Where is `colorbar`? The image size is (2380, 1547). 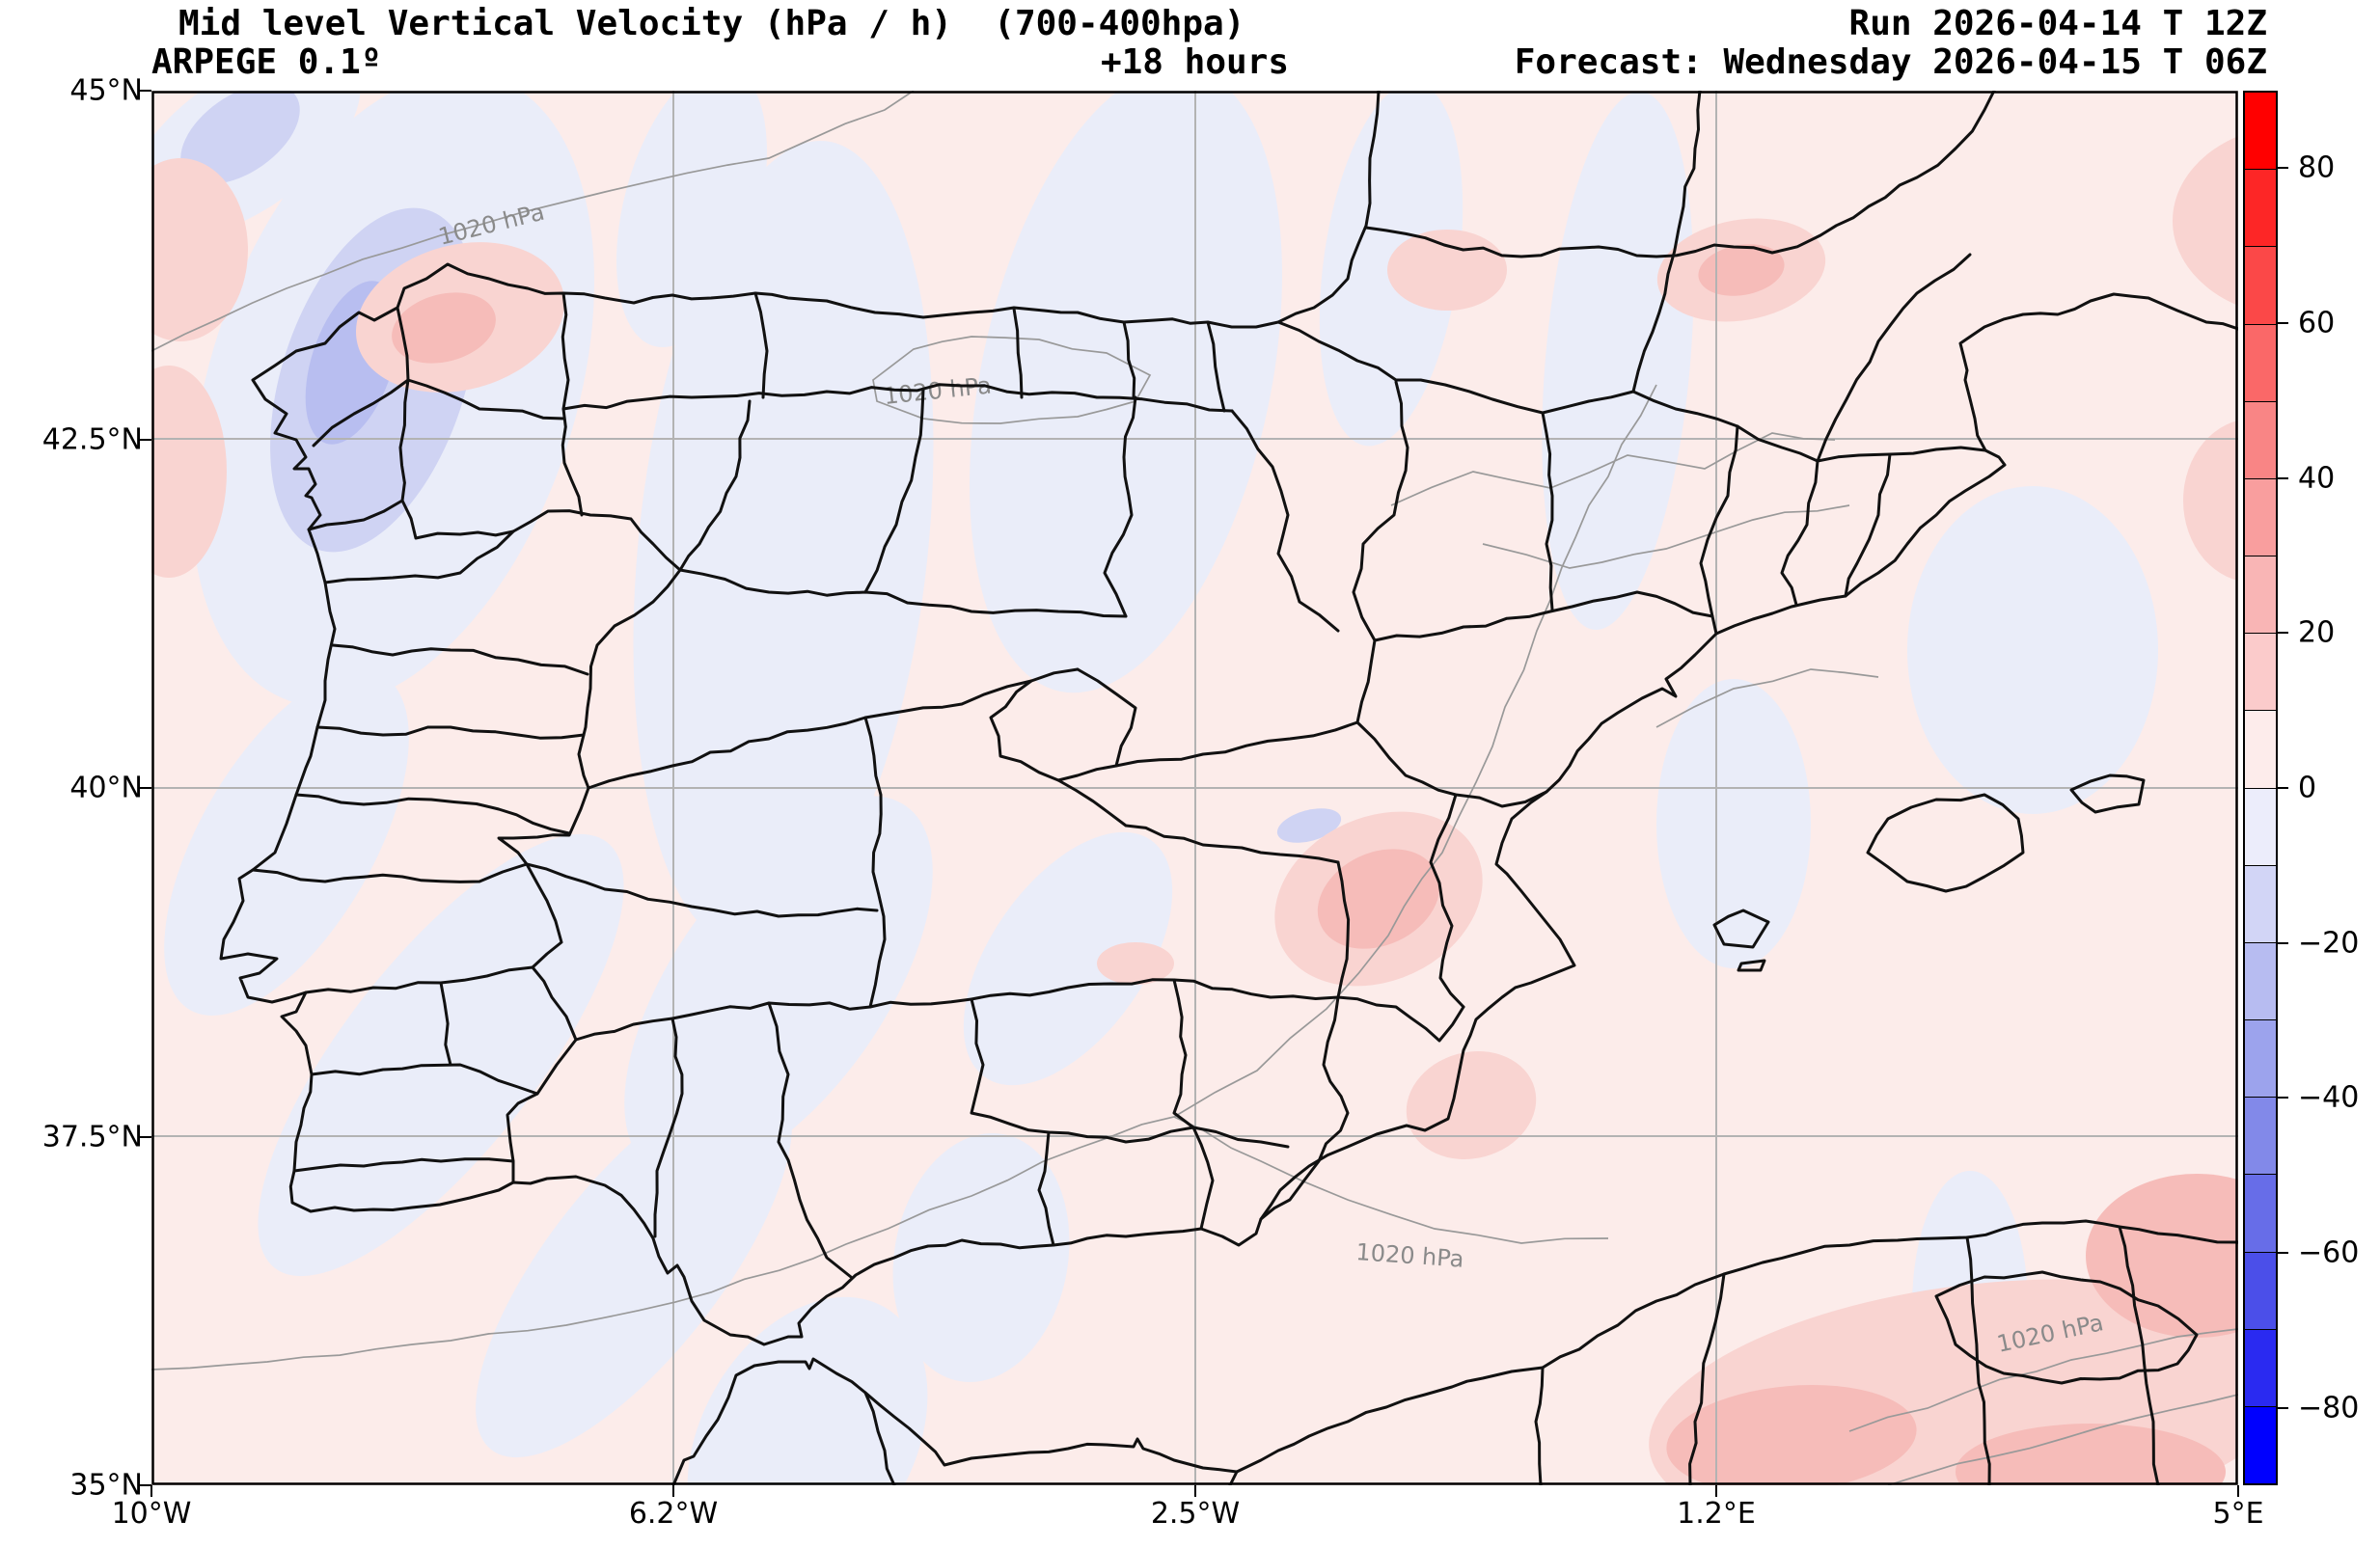
colorbar is located at coordinates (2261, 788).